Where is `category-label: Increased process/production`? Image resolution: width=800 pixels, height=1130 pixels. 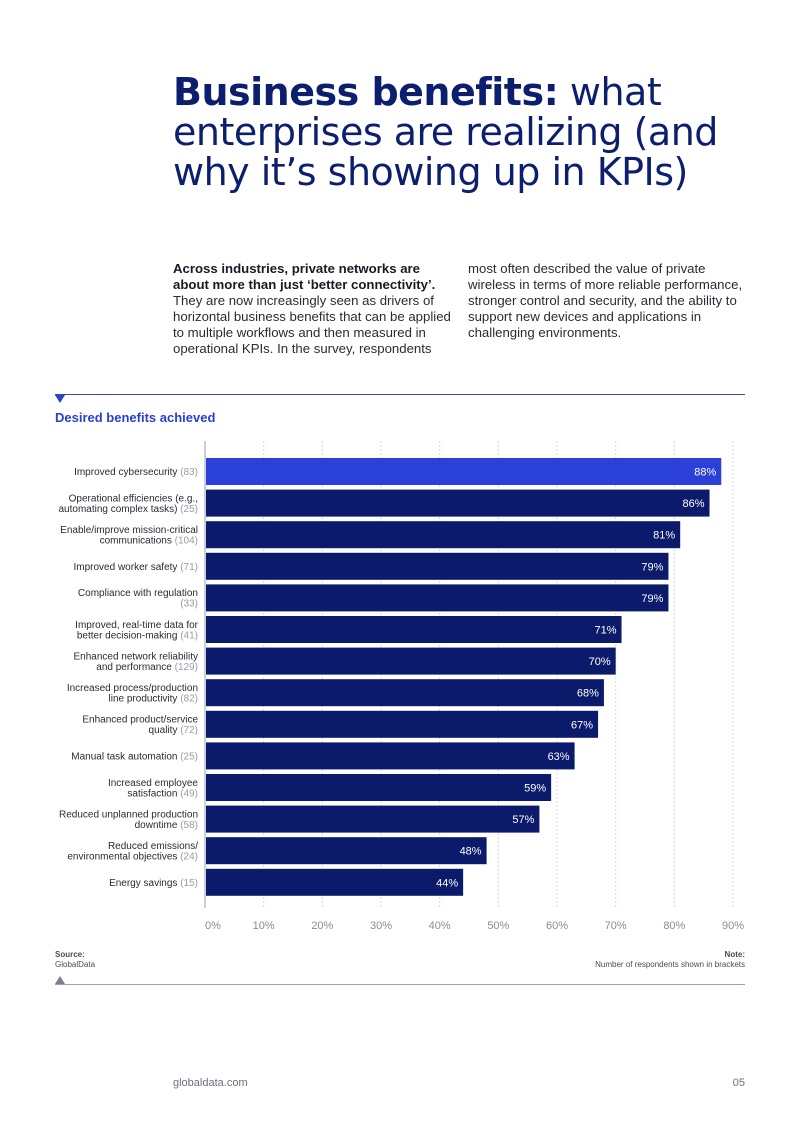
category-label: Increased process/production is located at coordinates (132, 688).